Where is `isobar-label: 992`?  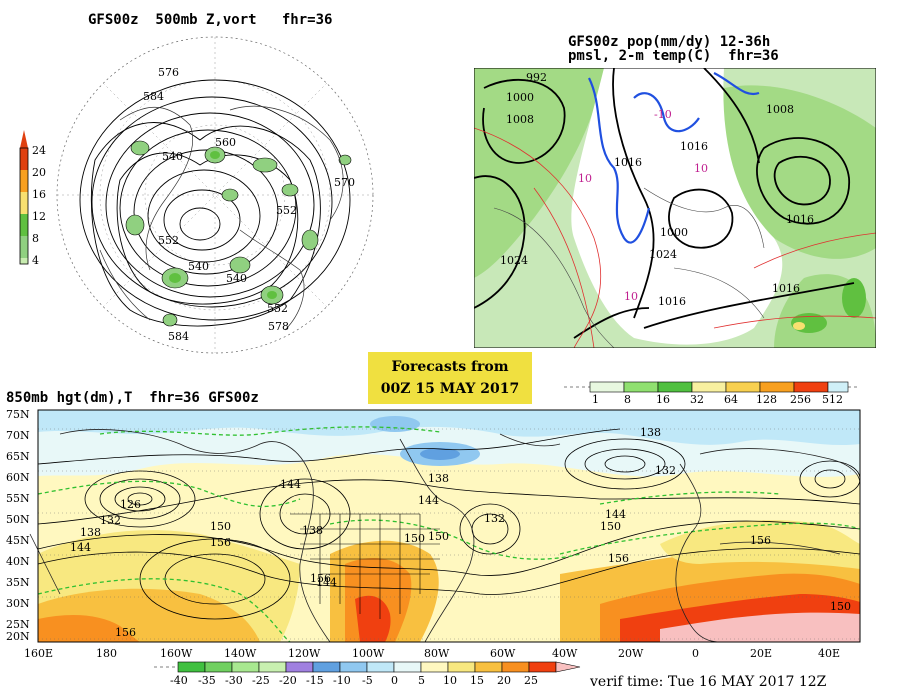 isobar-label: 992 is located at coordinates (536, 77).